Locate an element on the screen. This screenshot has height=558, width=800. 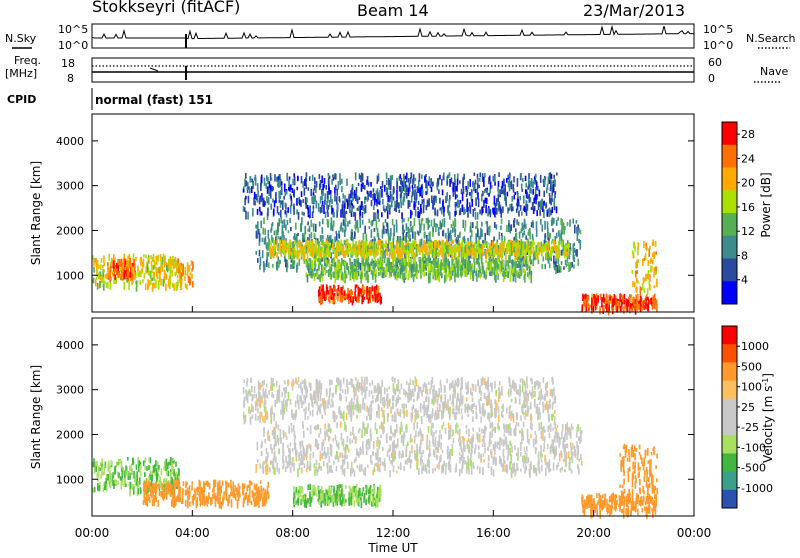
power-colorbar-label: Power [dB] is located at coordinates (766, 204).